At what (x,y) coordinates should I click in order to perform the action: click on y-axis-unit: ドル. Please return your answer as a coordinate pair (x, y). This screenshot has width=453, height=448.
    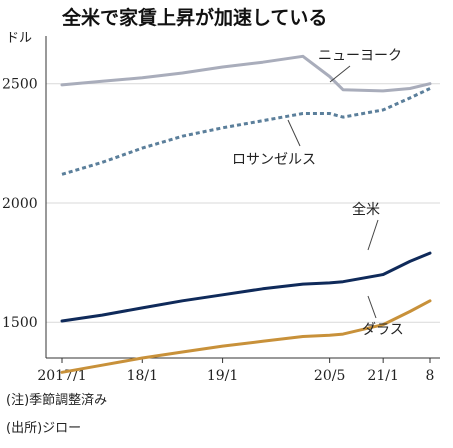
    Looking at the image, I should click on (19, 38).